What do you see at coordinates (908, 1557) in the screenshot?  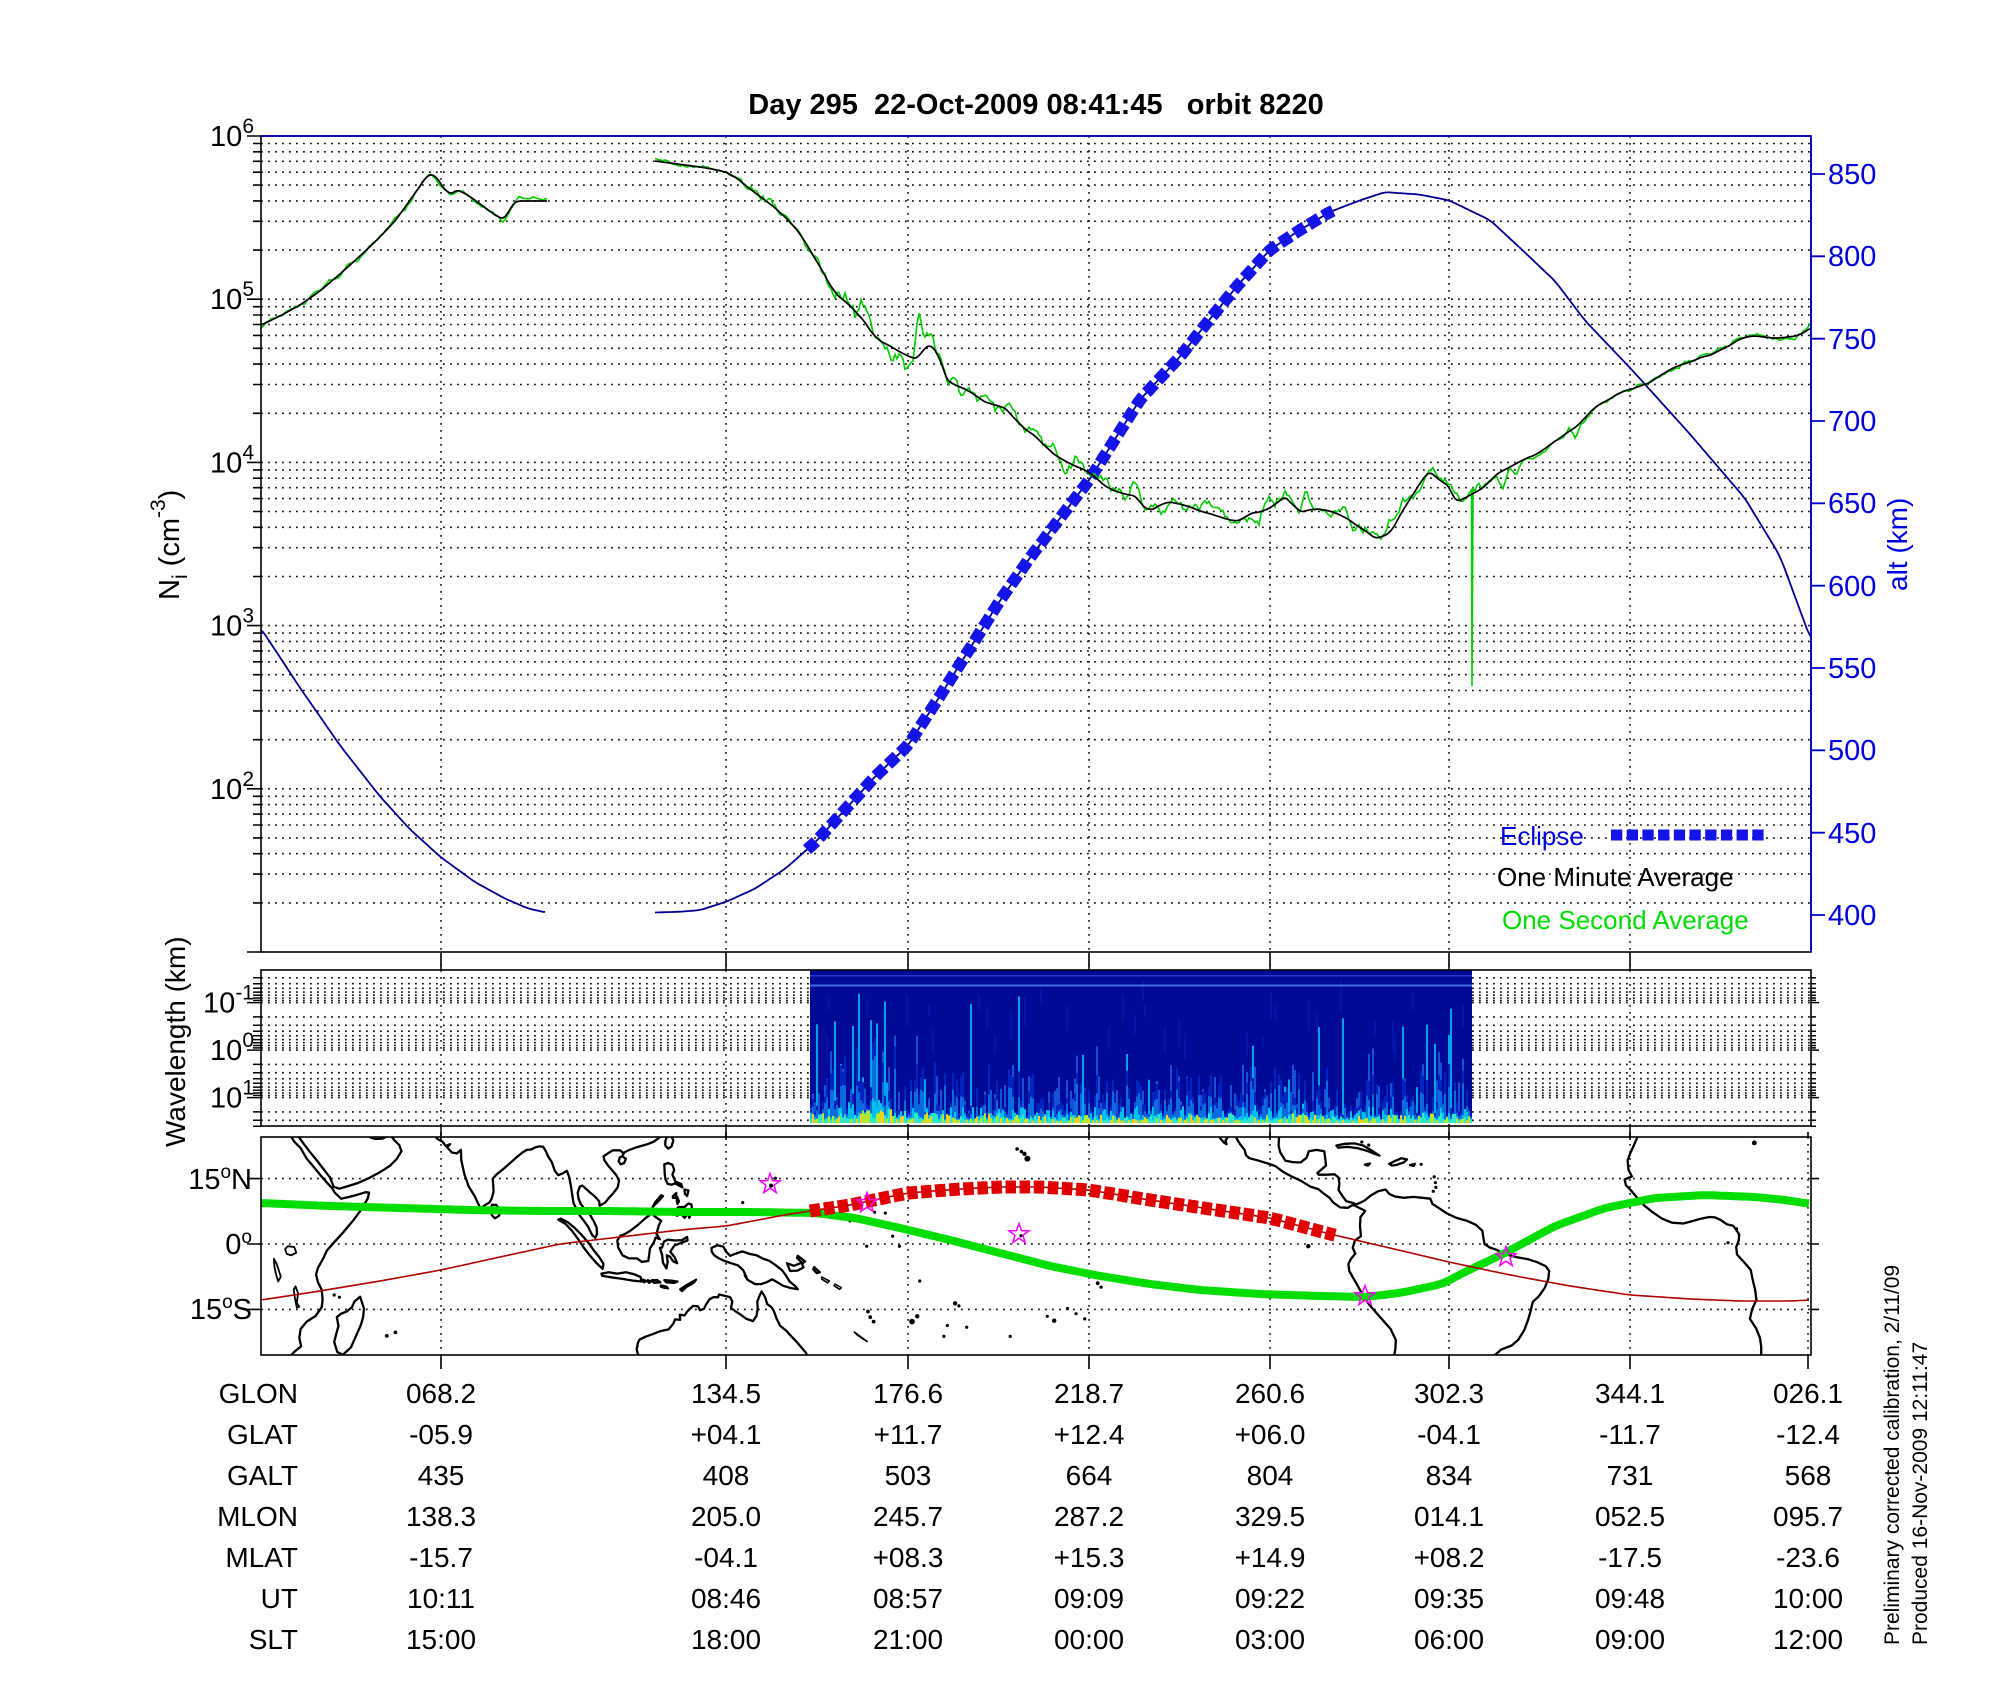 I see `svg-text: +08.3` at bounding box center [908, 1557].